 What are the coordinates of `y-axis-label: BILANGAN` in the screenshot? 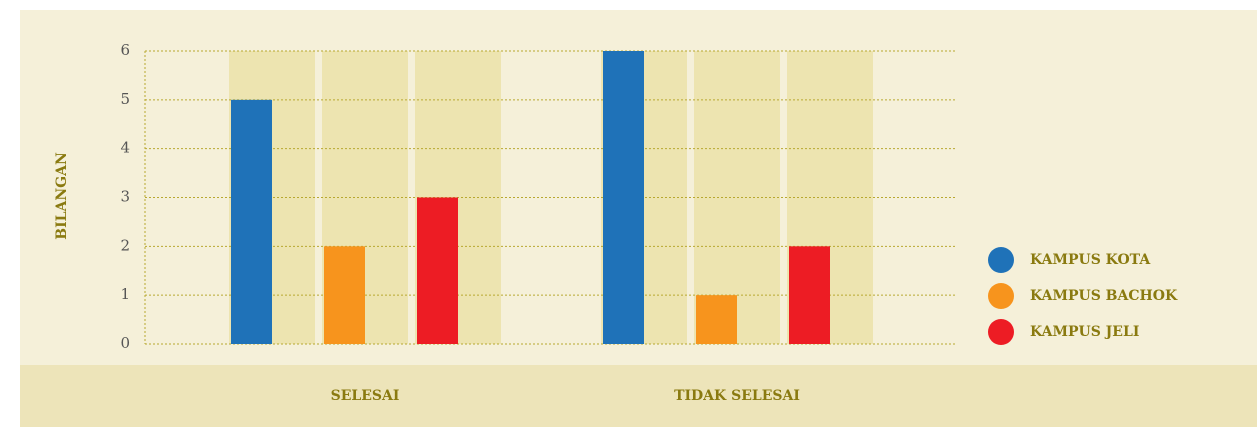 It's located at (62, 196).